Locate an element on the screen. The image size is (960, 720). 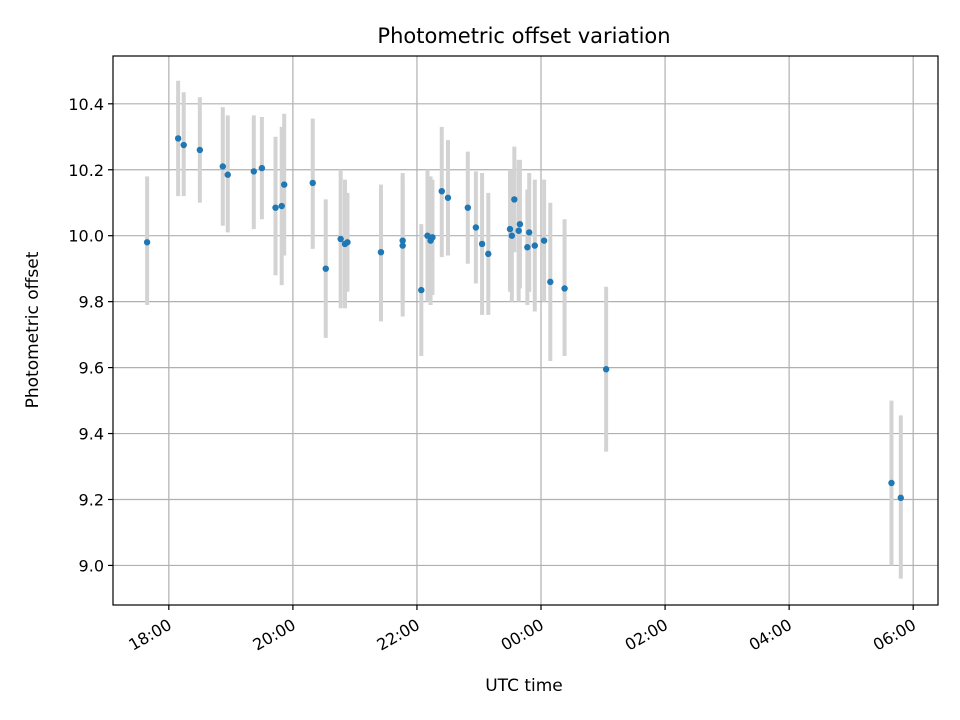
y-tick-label: 10.4 is located at coordinates (86, 104).